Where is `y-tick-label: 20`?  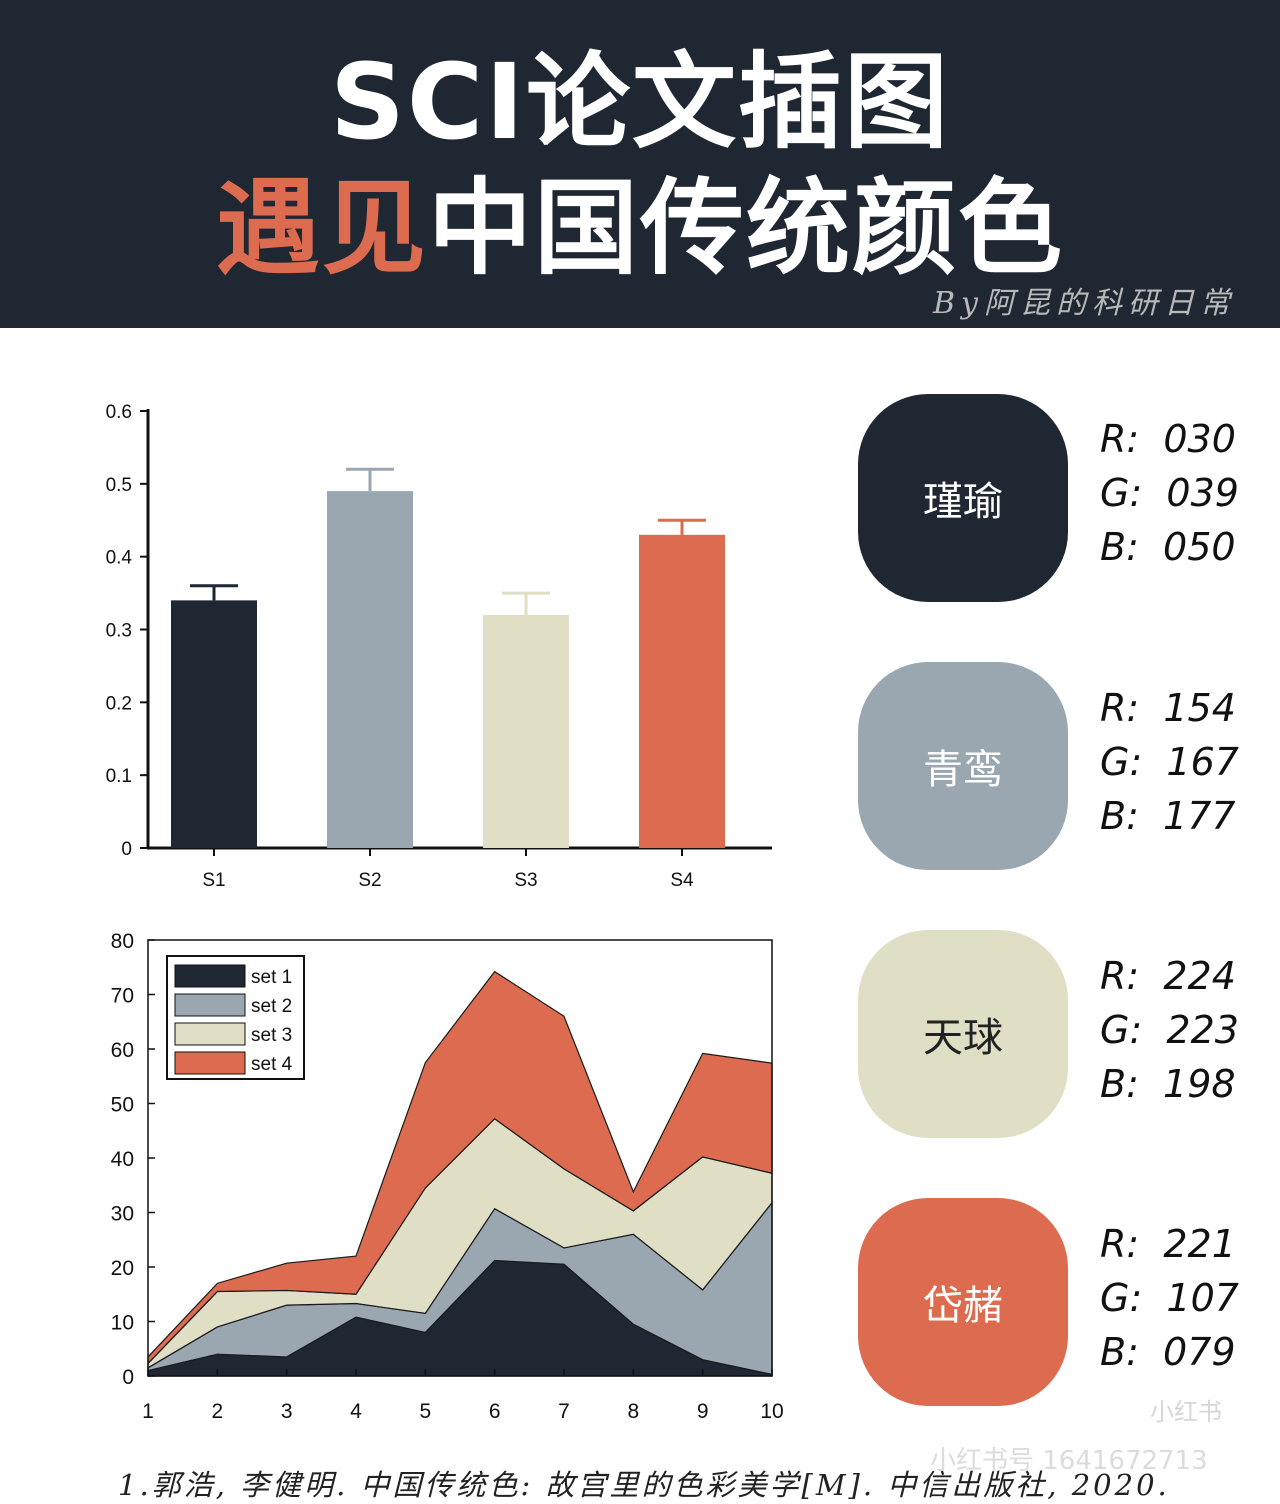
y-tick-label: 20 is located at coordinates (122, 1268).